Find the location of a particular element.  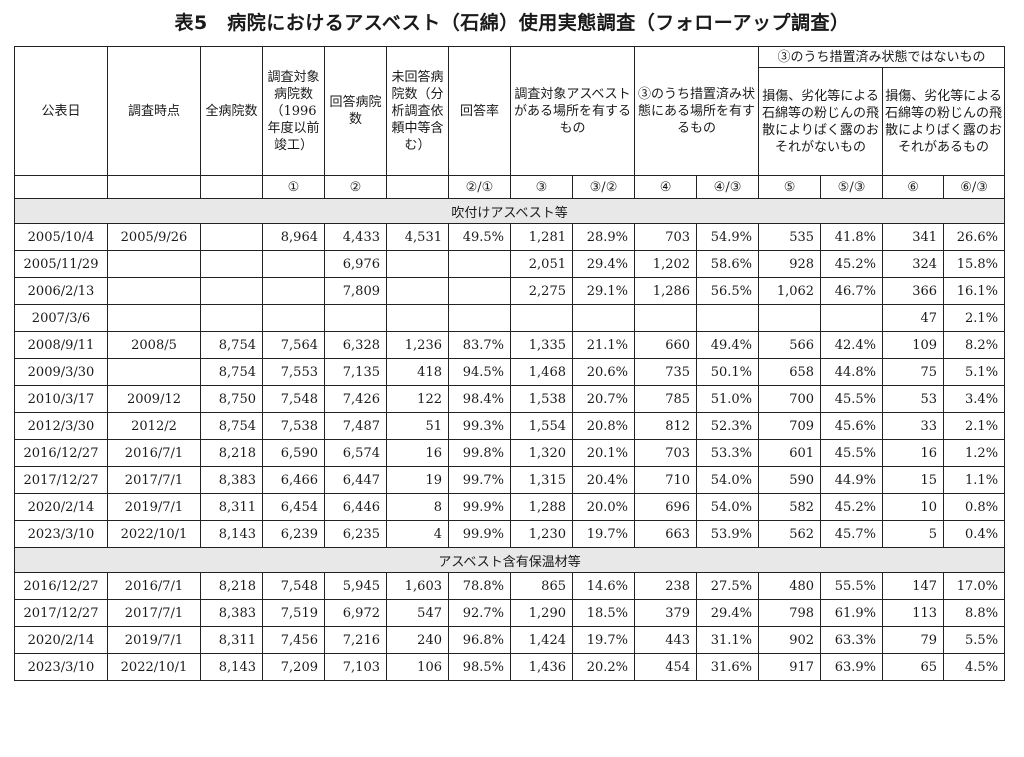

table-cell: 55.5% is located at coordinates (852, 586).